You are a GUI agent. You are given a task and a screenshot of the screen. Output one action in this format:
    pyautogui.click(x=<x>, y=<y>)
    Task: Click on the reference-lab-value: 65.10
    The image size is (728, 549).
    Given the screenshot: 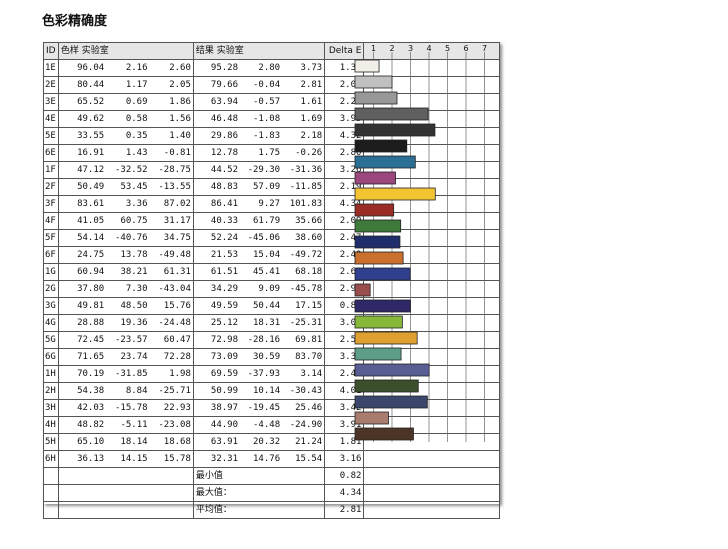 What is the action you would take?
    pyautogui.click(x=91, y=442)
    